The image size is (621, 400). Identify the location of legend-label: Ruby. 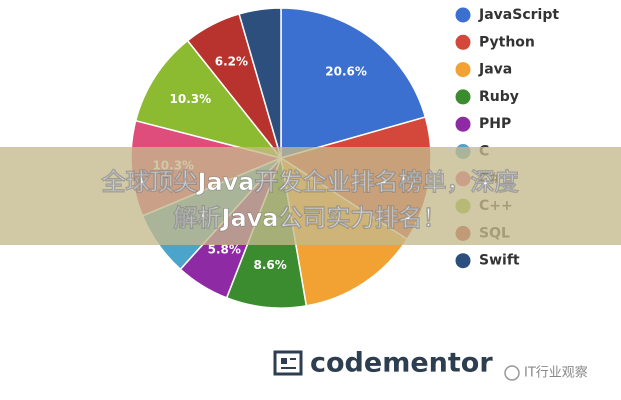
(499, 97).